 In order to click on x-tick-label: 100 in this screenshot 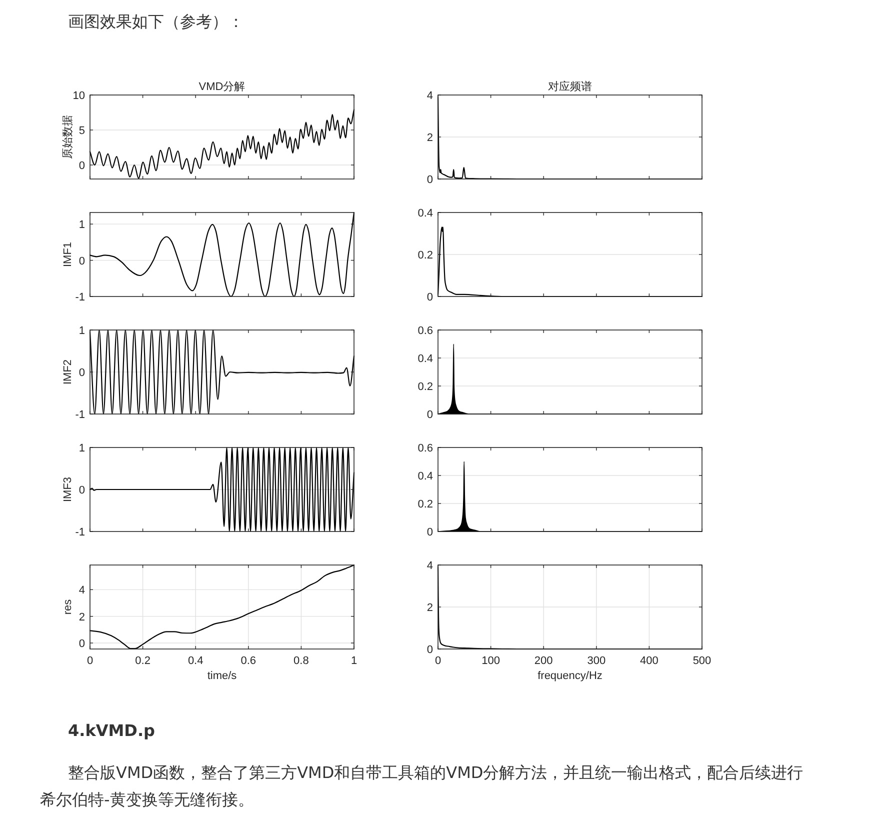, I will do `click(491, 661)`.